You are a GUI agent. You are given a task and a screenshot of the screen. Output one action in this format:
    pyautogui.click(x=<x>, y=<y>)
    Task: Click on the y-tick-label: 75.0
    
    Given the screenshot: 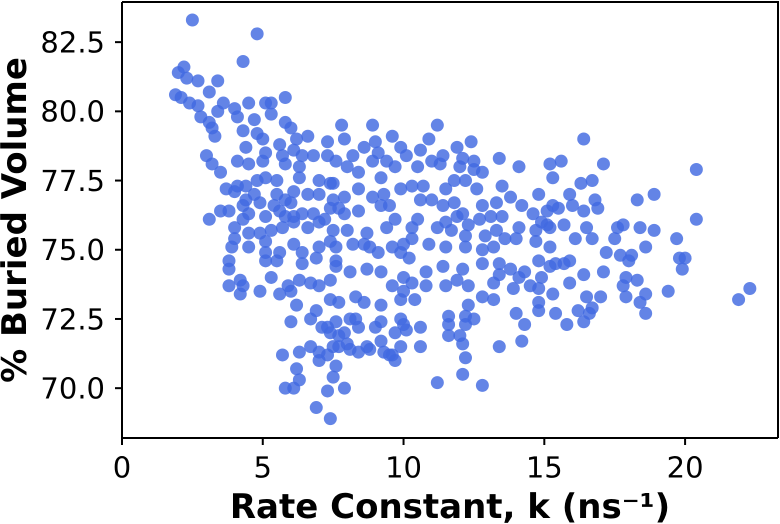 What is the action you would take?
    pyautogui.click(x=72, y=250)
    